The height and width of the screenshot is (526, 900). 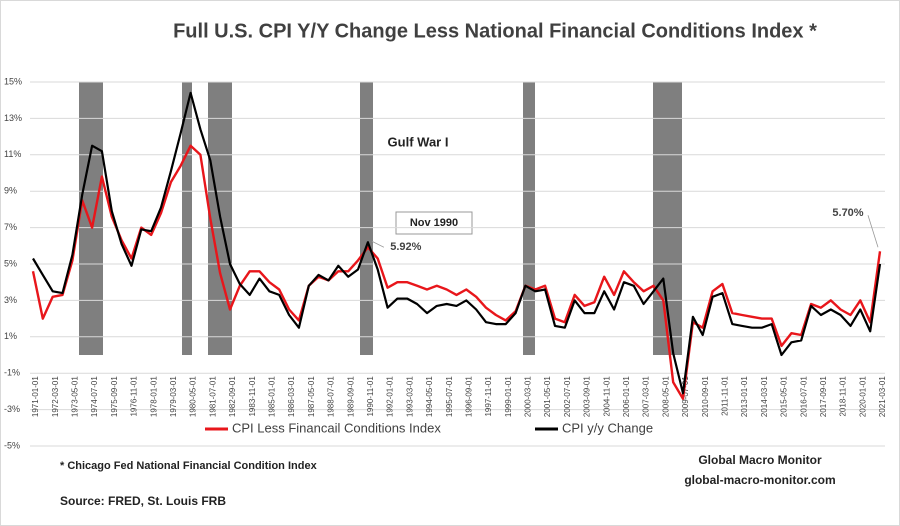 What do you see at coordinates (311, 396) in the screenshot?
I see `x-tick-label: 1987-05-01` at bounding box center [311, 396].